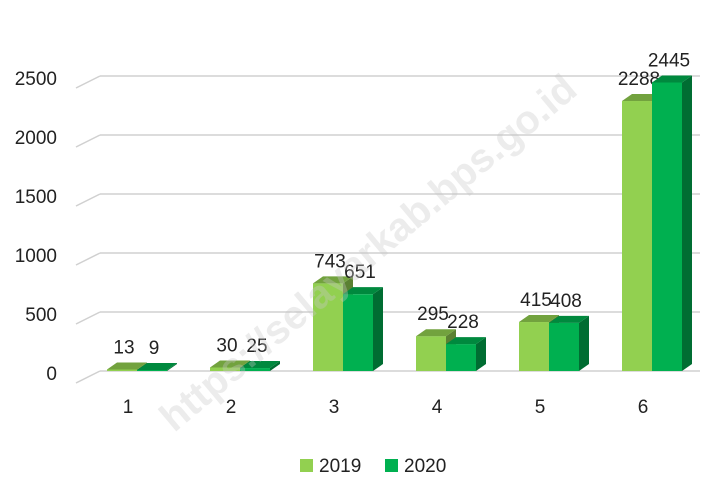 This screenshot has height=478, width=715. What do you see at coordinates (433, 314) in the screenshot?
I see `value-label: 295` at bounding box center [433, 314].